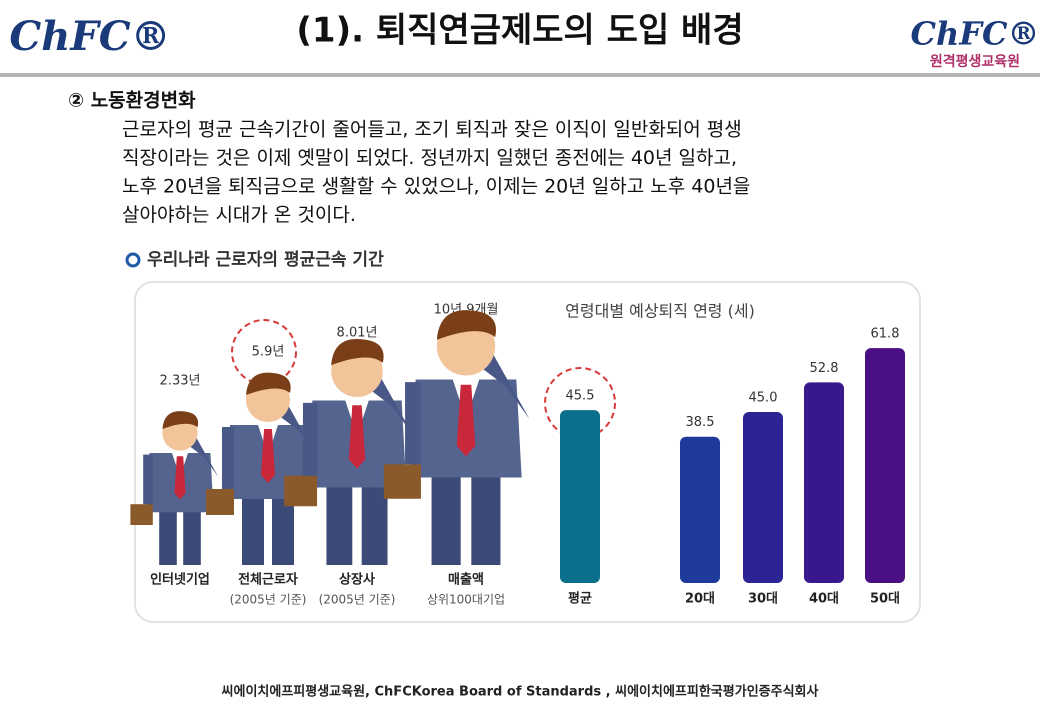  I want to click on bar-category: 50대, so click(885, 599).